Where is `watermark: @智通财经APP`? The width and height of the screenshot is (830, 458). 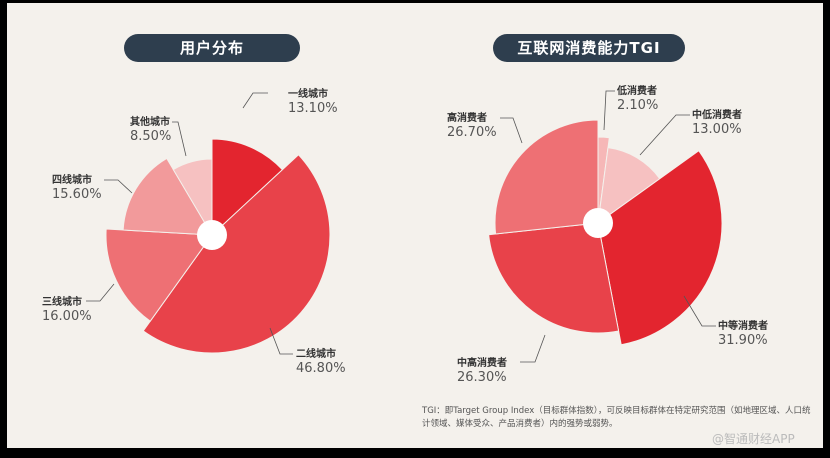 watermark: @智通财经APP is located at coordinates (753, 439).